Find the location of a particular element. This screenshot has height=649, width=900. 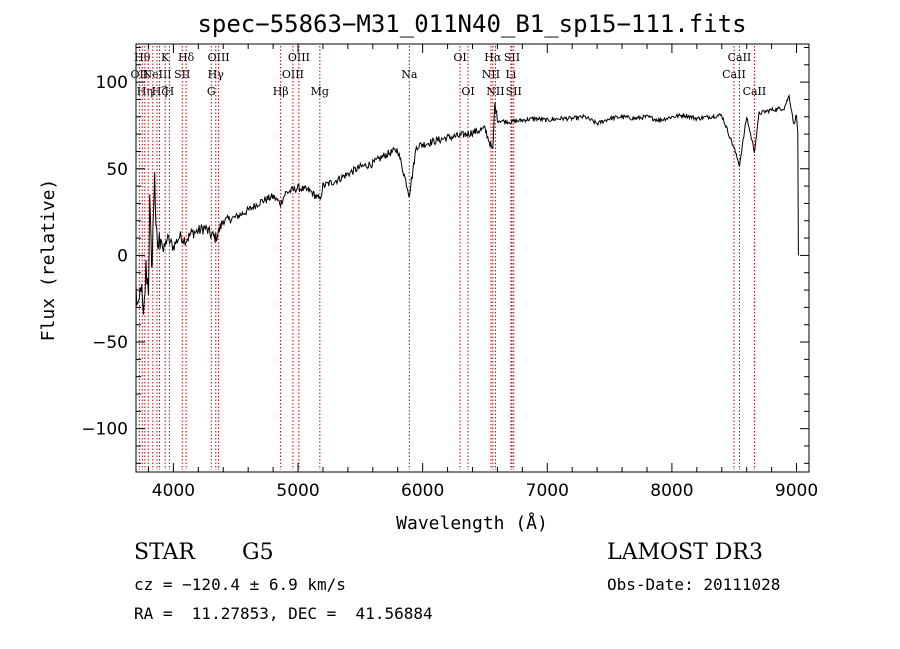

emission-line-label: Mg is located at coordinates (320, 91).